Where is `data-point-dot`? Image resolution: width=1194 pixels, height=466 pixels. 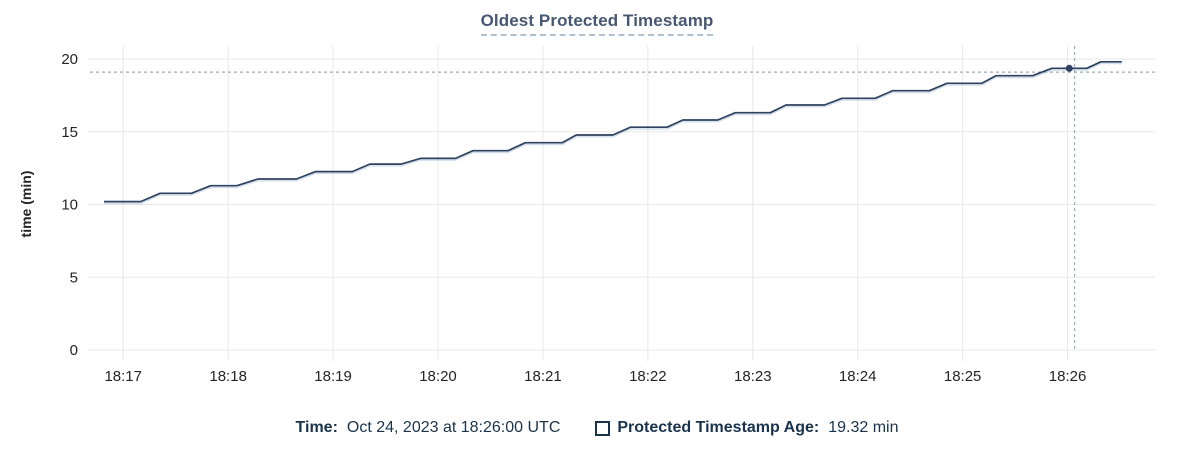 data-point-dot is located at coordinates (1069, 68).